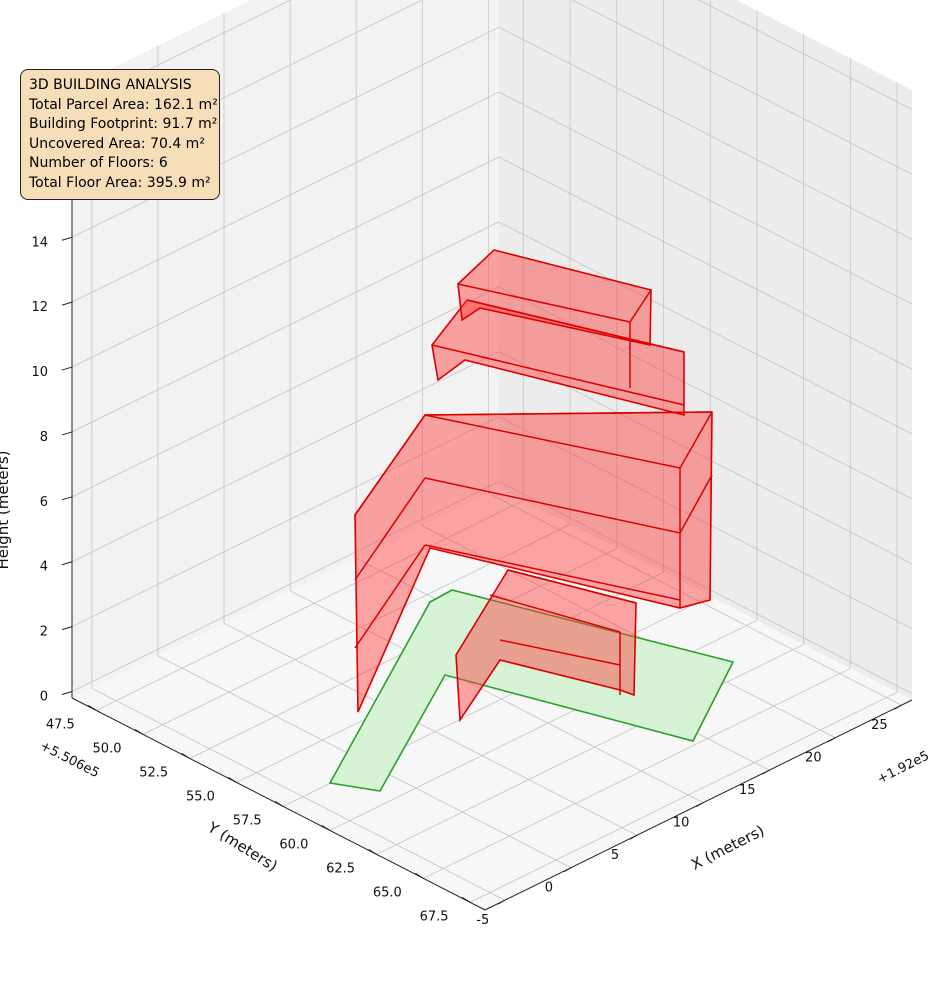 Image resolution: width=944 pixels, height=992 pixels. I want to click on z-tick-label: 14, so click(39, 242).